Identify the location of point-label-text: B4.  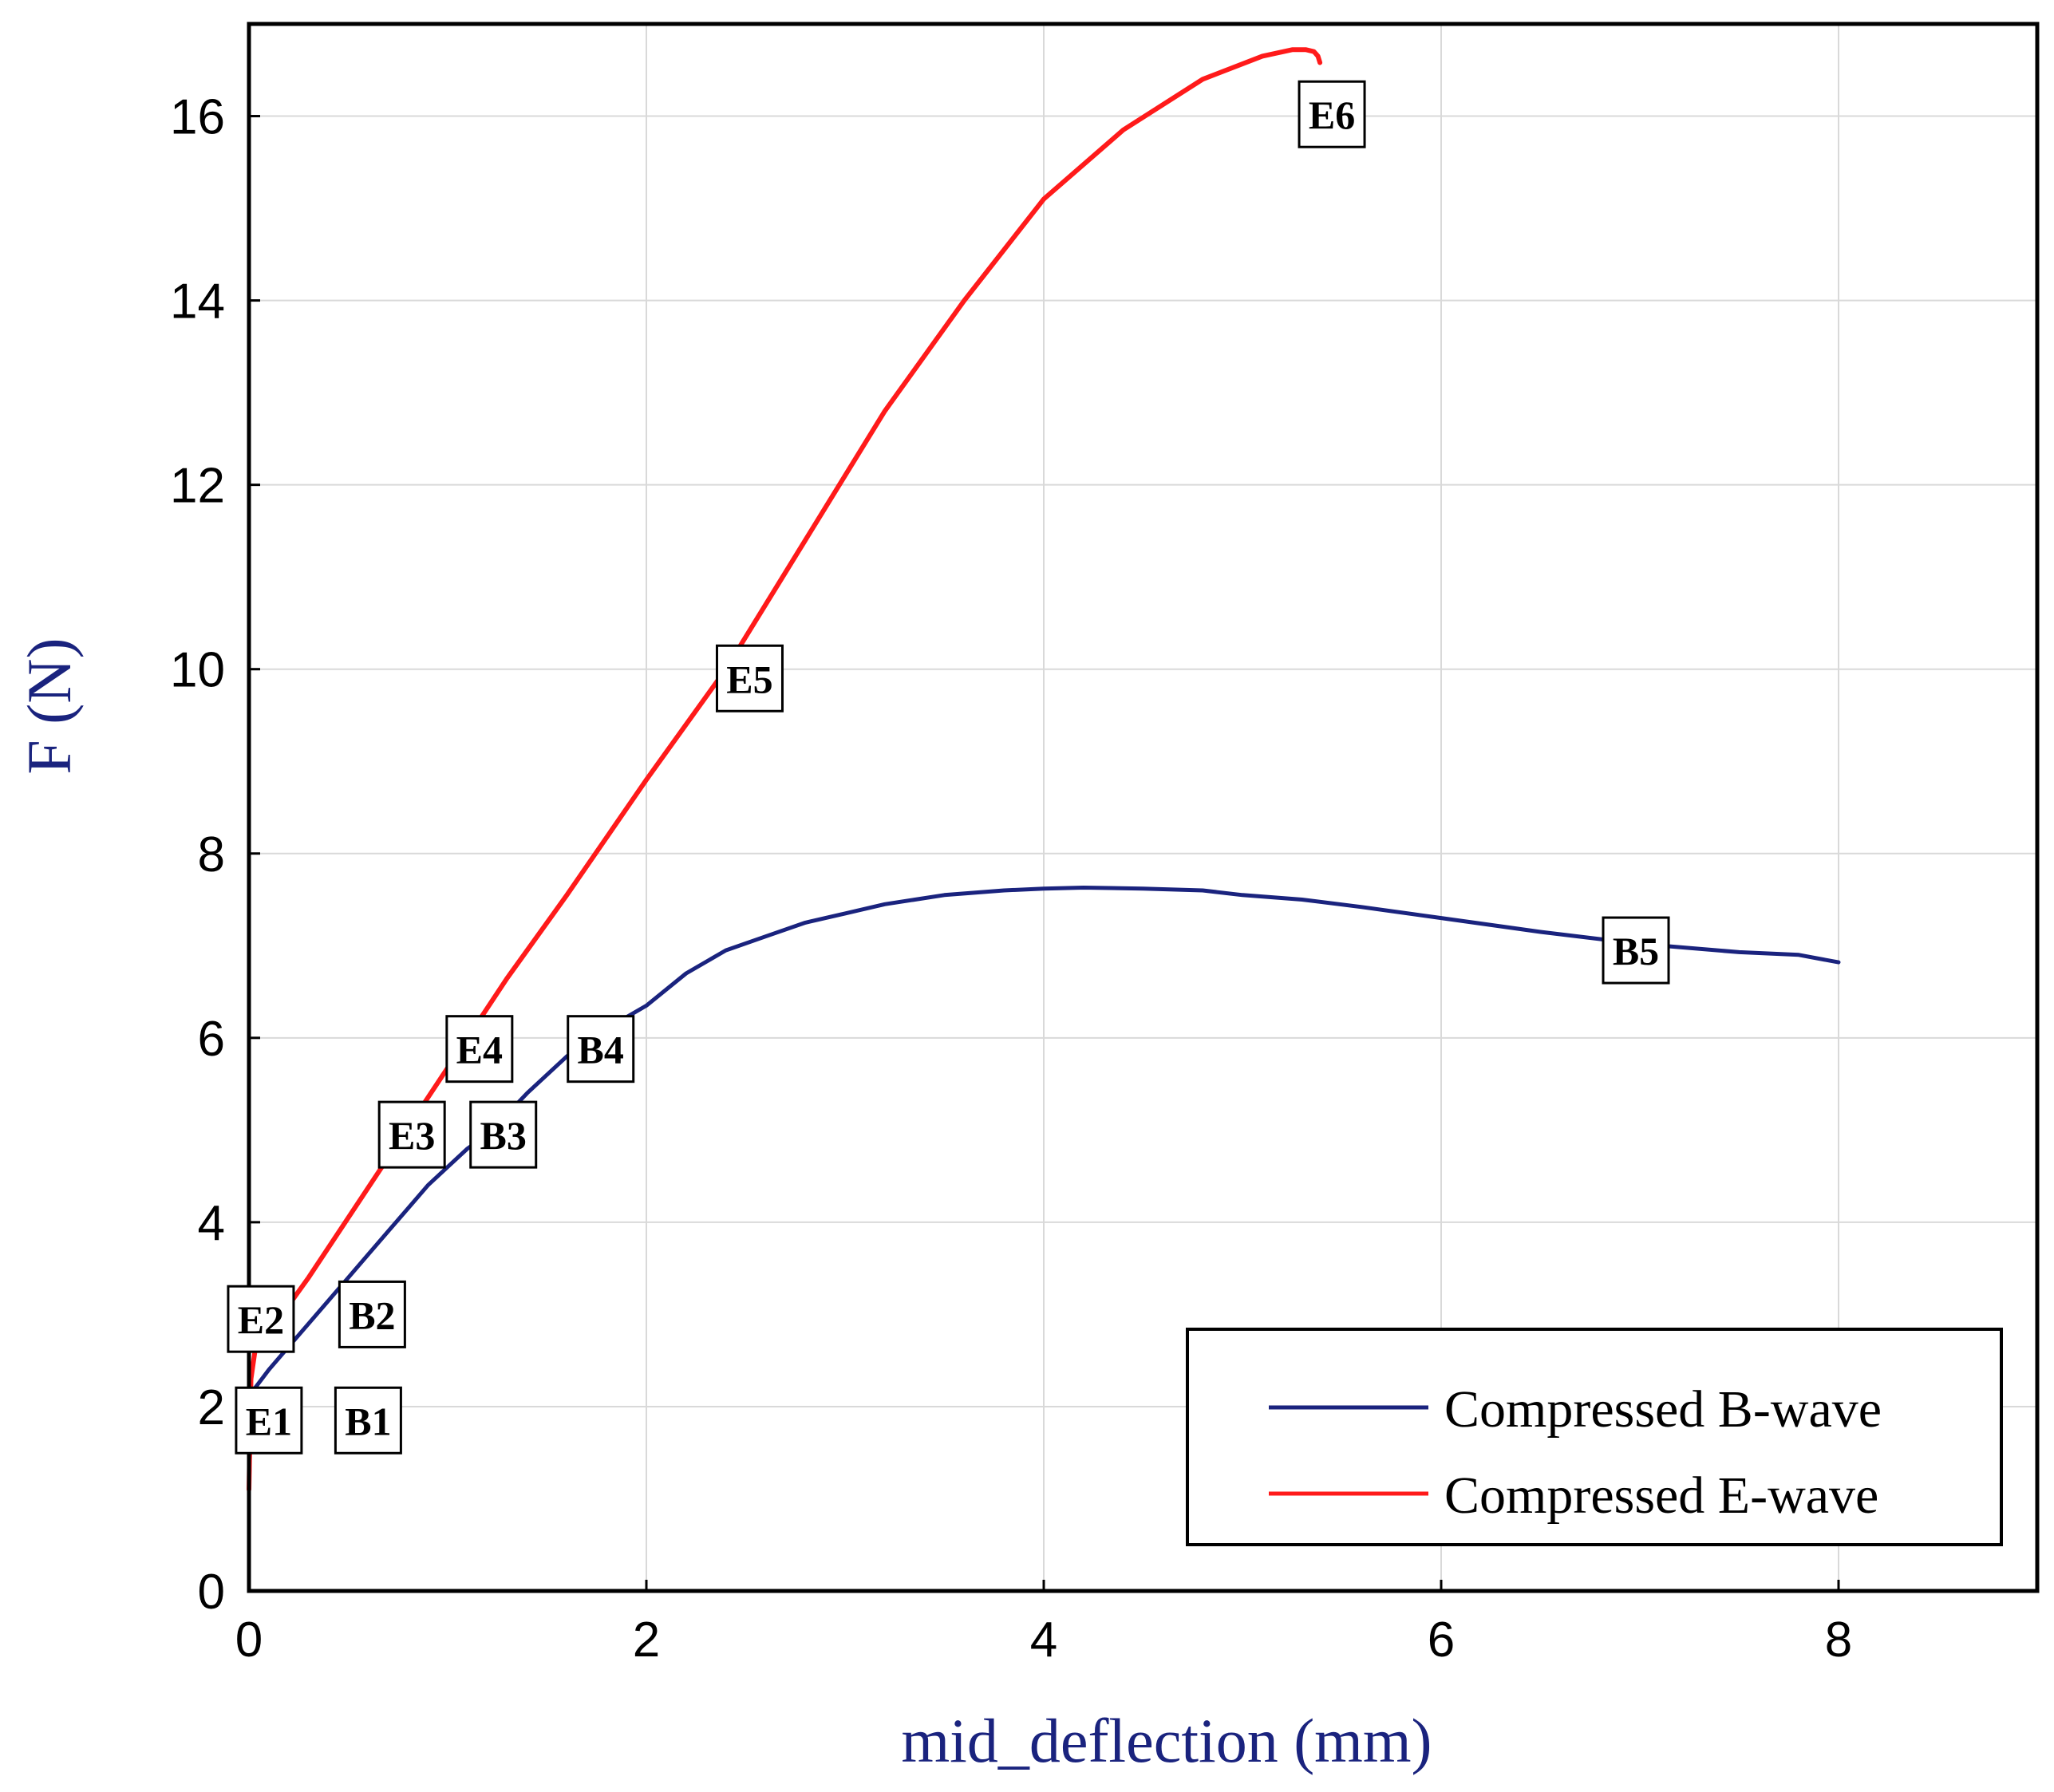
(601, 1050).